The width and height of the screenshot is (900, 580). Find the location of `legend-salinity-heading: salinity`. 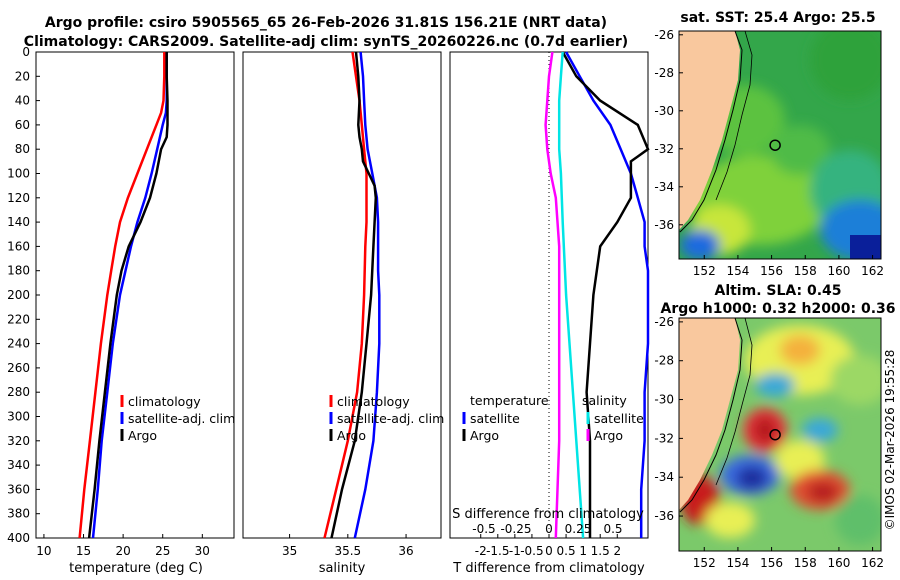

legend-salinity-heading: salinity is located at coordinates (604, 400).